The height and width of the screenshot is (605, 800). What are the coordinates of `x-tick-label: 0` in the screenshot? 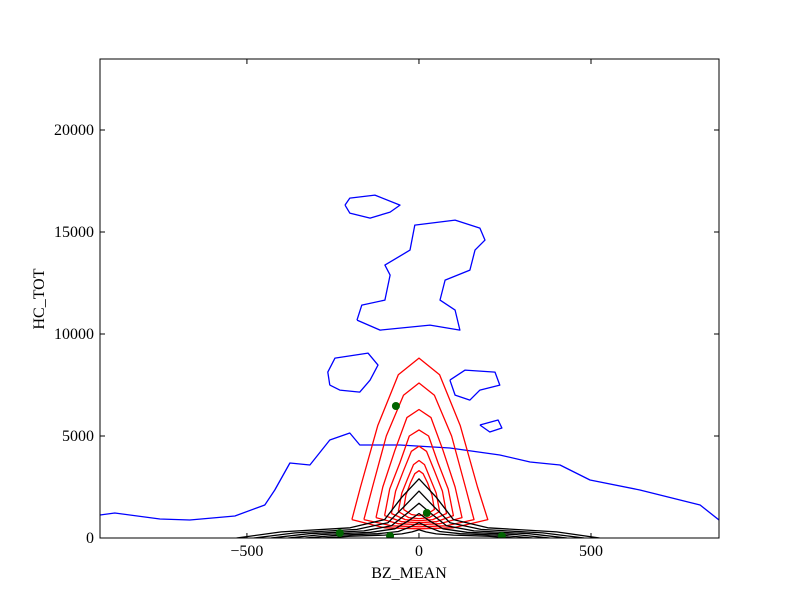 It's located at (419, 551).